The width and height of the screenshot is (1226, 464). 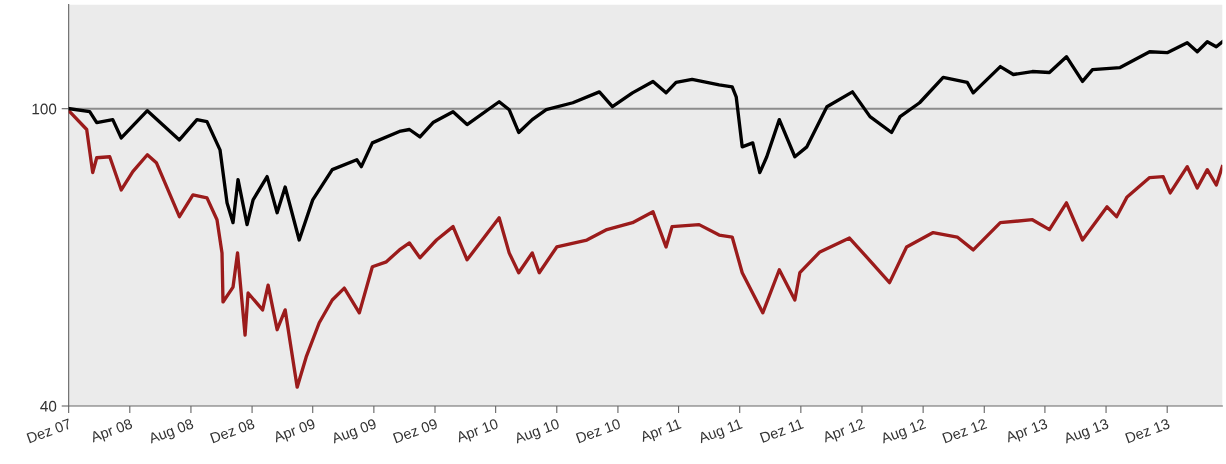 What do you see at coordinates (781, 430) in the screenshot?
I see `x-tick-label: Dez 11` at bounding box center [781, 430].